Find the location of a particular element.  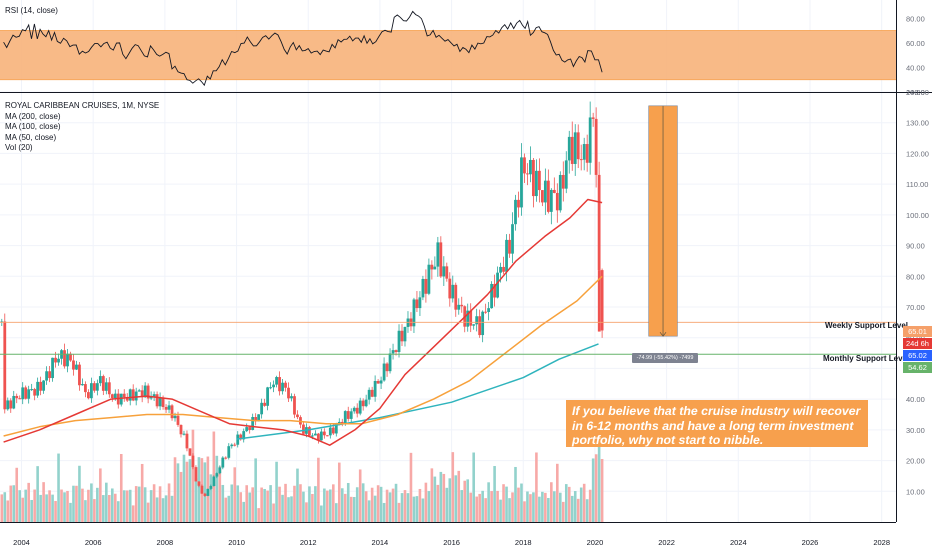

y-tick-label: 100.00 is located at coordinates (917, 215).